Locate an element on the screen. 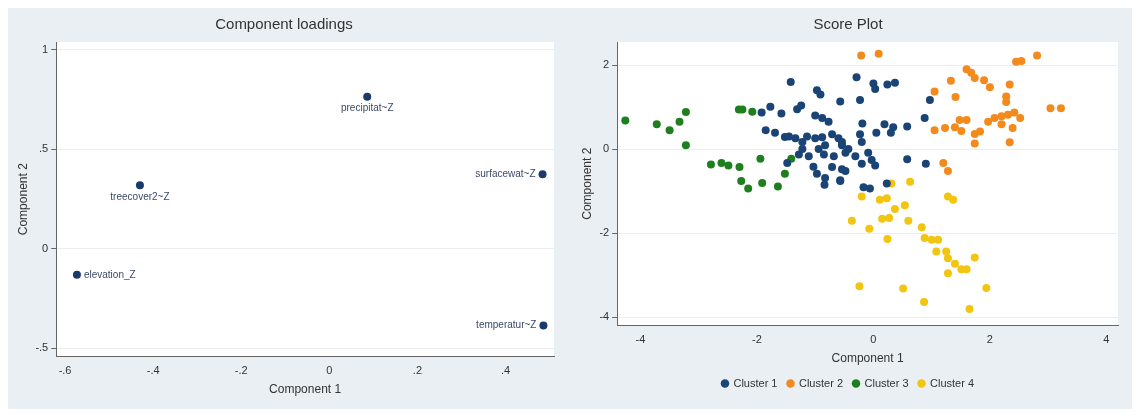  x-tick-label: -4 is located at coordinates (640, 339).